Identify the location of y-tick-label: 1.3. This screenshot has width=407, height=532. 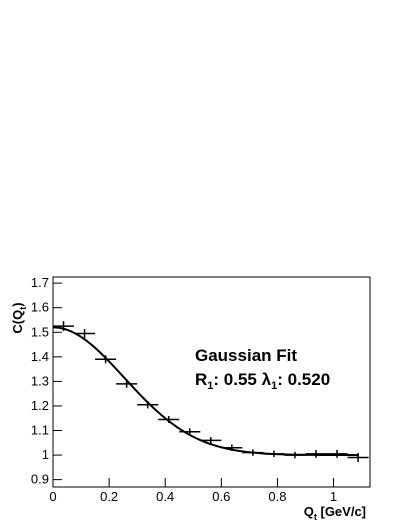
(40, 380).